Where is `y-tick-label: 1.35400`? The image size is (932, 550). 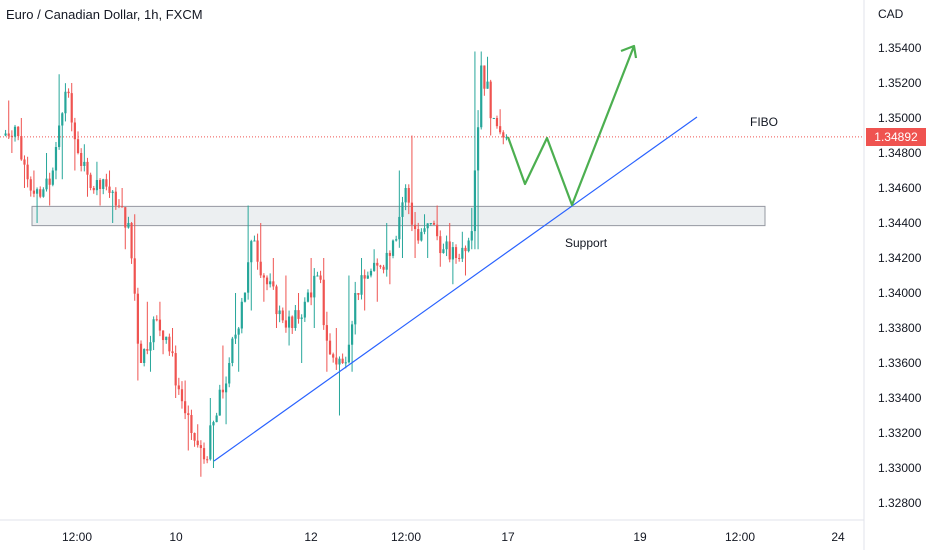 y-tick-label: 1.35400 is located at coordinates (900, 48).